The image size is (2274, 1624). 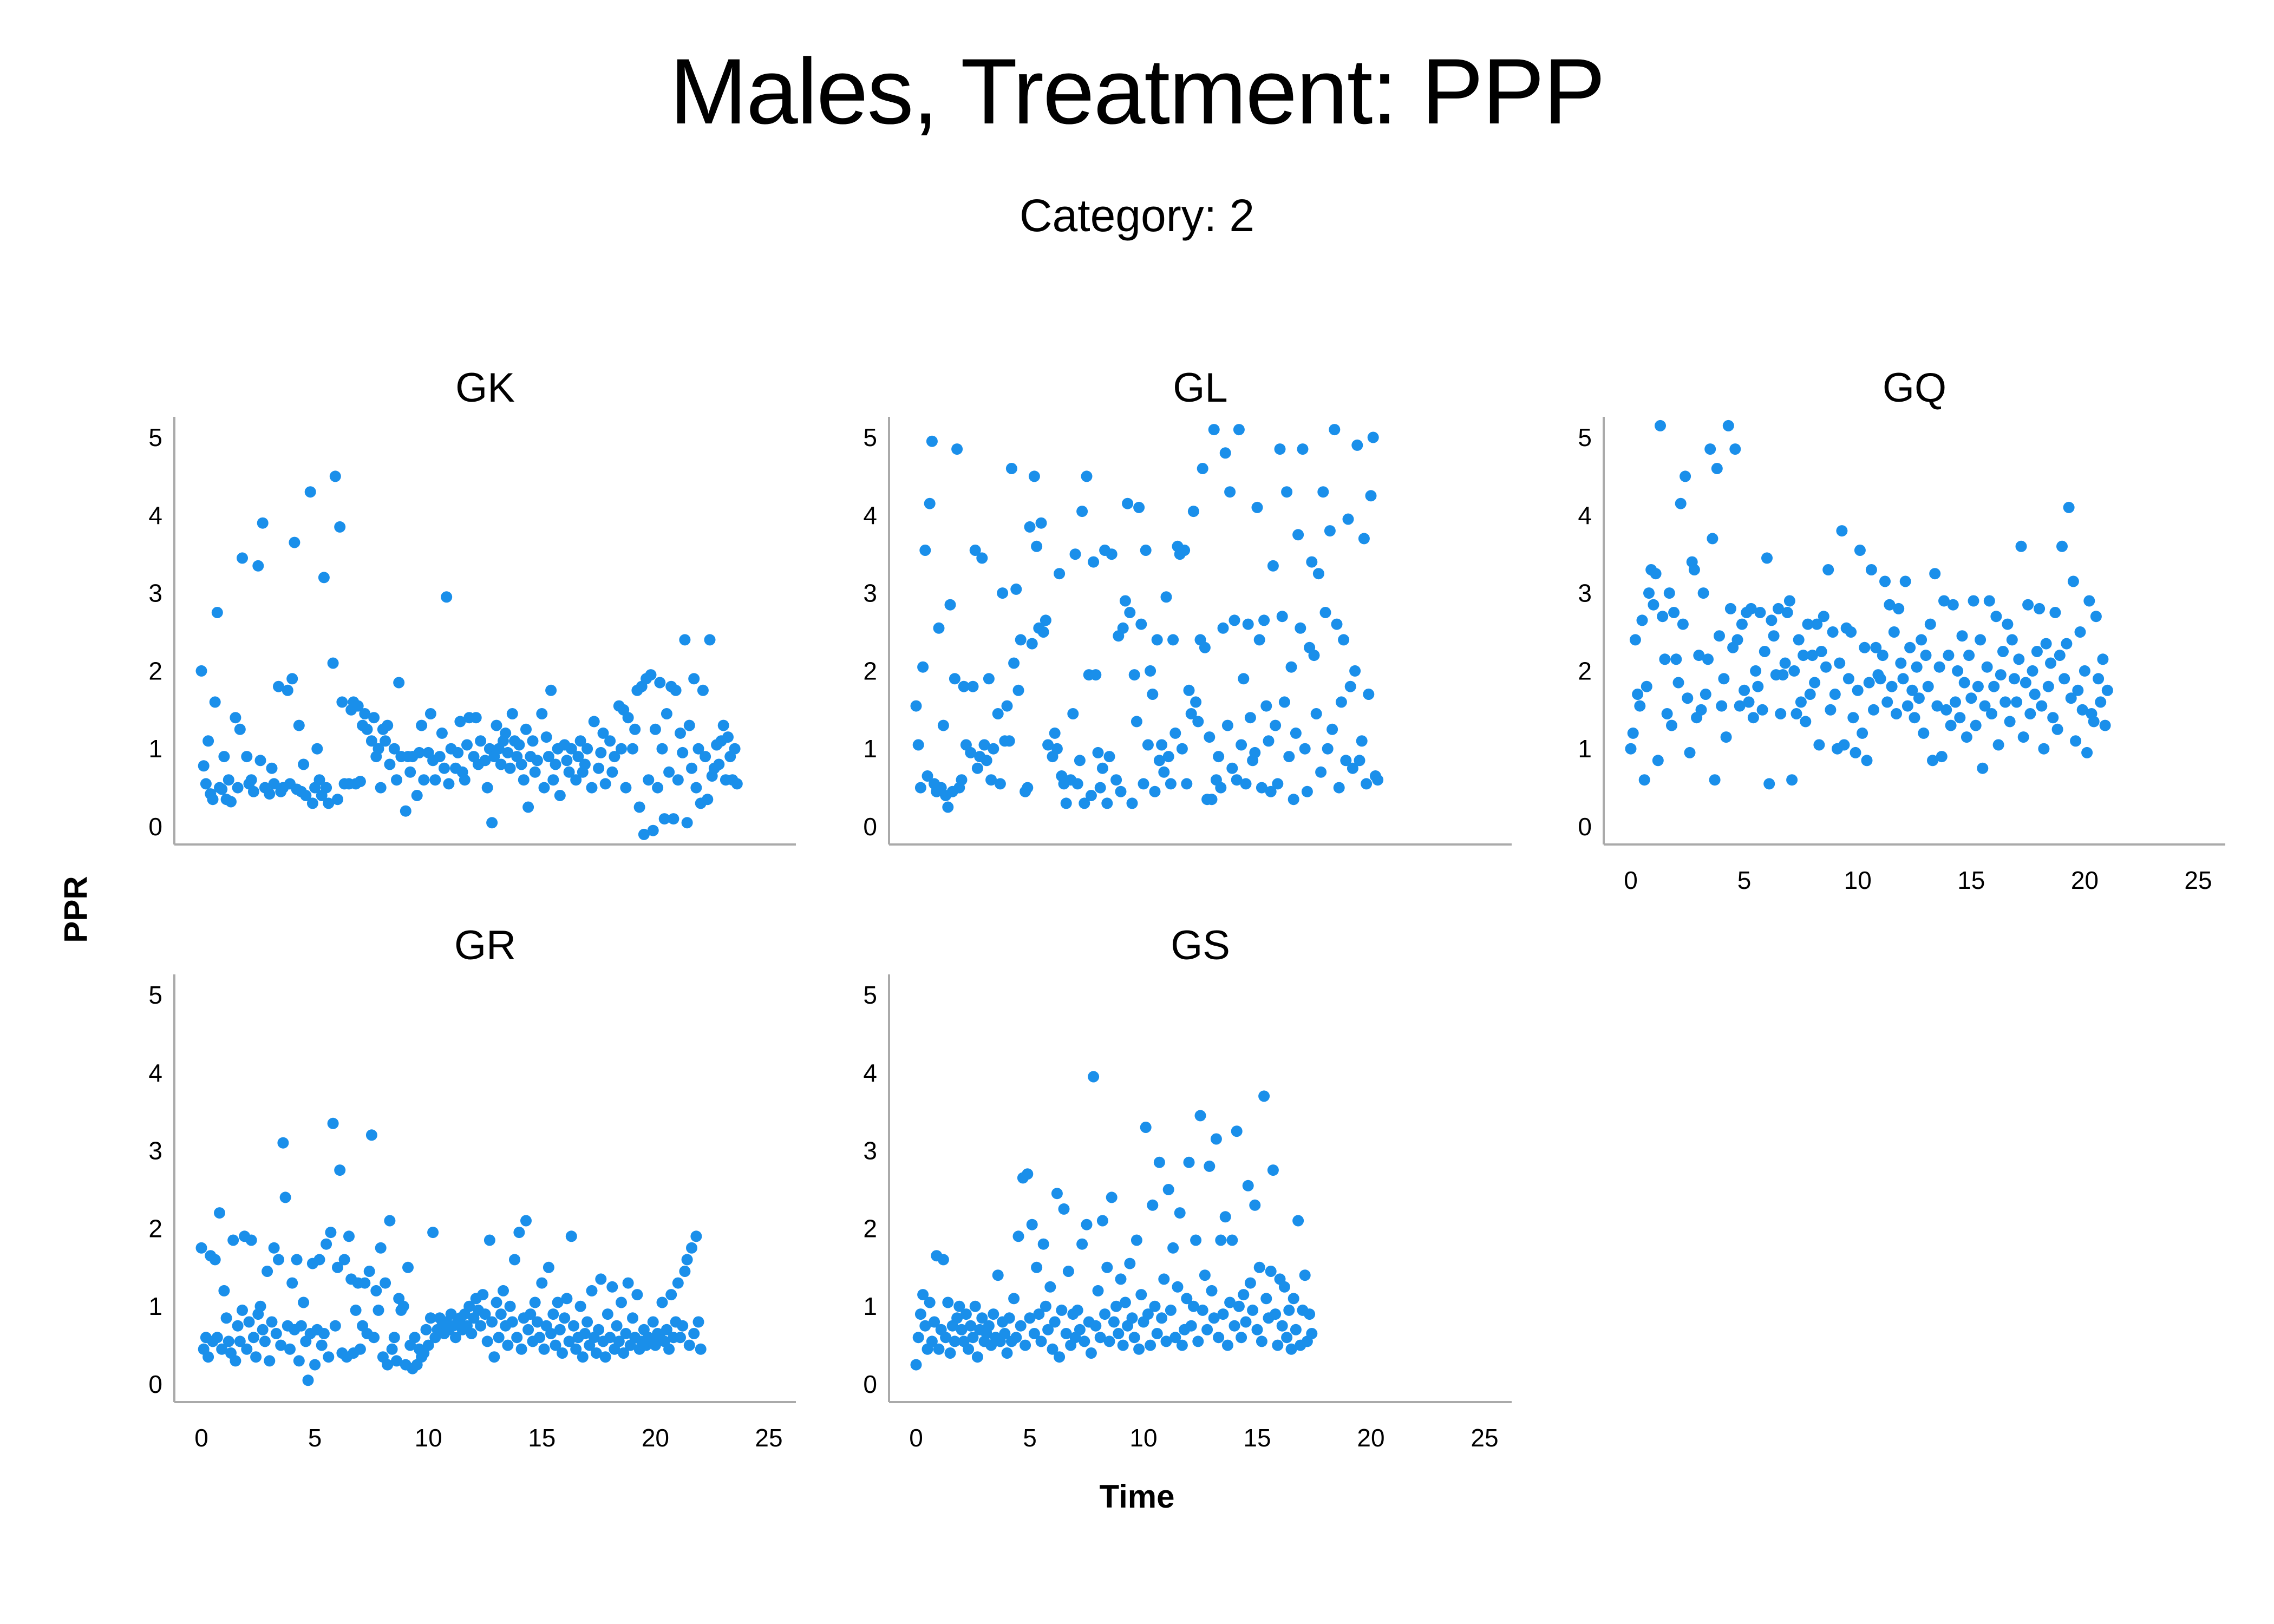 What do you see at coordinates (870, 515) in the screenshot?
I see `y-tick-label: 4` at bounding box center [870, 515].